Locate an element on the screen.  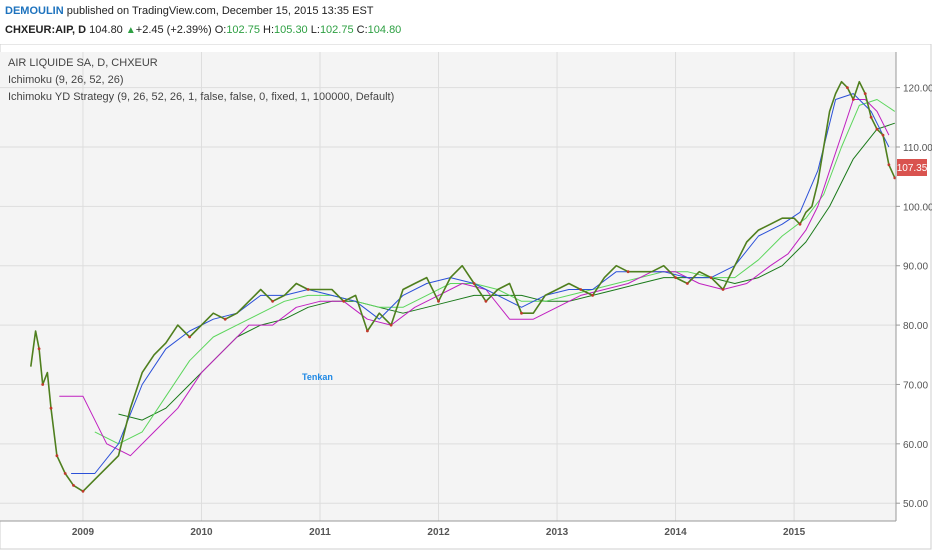
price-badge-box is located at coordinates (912, 167).